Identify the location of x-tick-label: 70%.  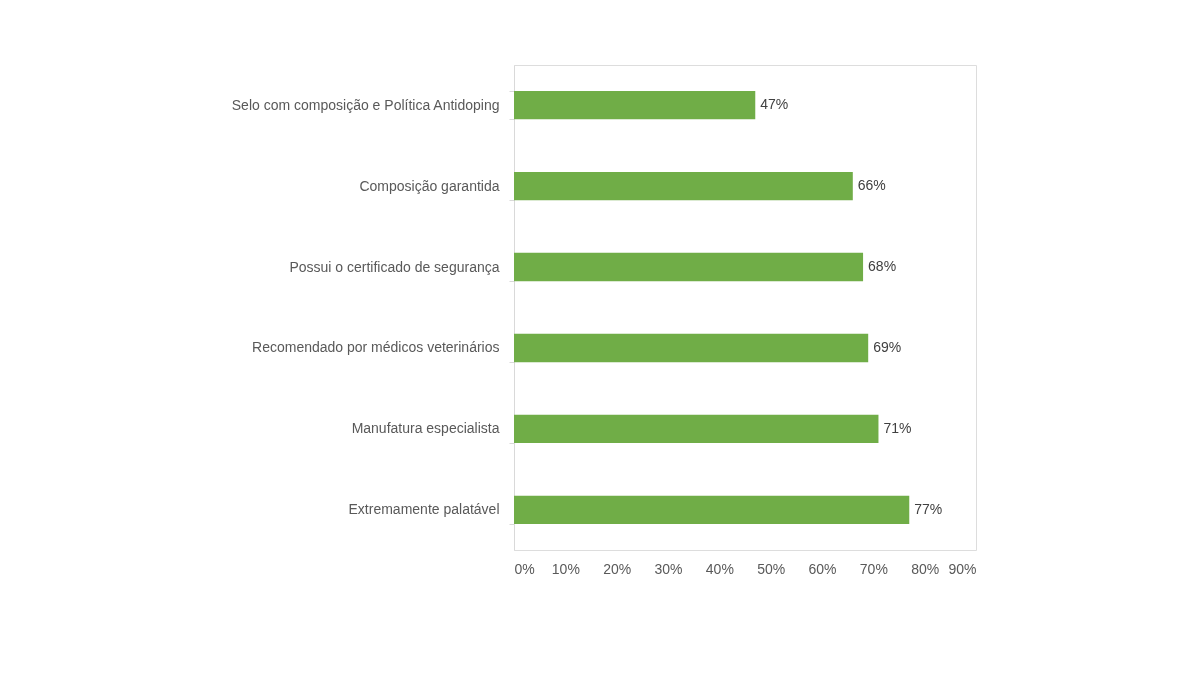
(873, 568).